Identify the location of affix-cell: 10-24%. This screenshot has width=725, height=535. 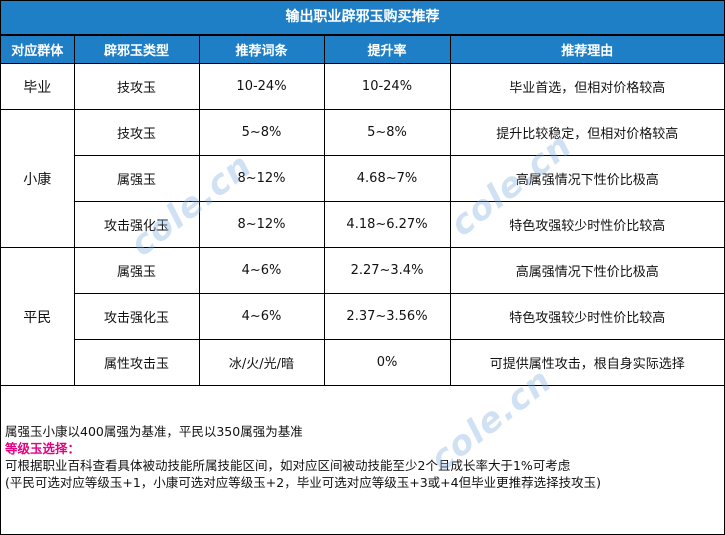
(261, 86).